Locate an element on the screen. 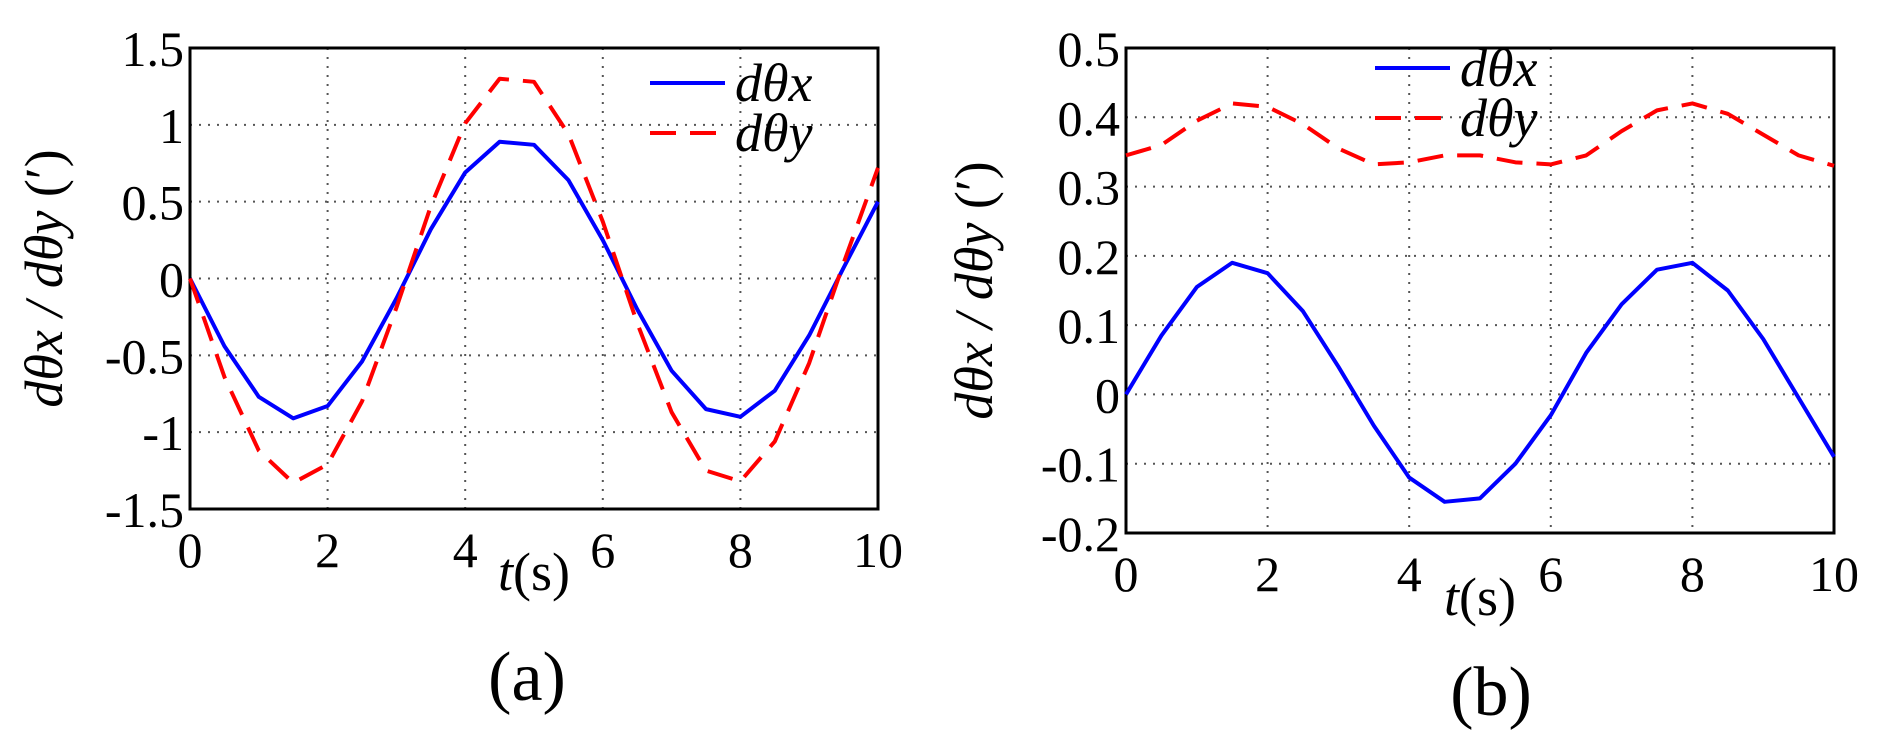  y-tick-label: 0.4 is located at coordinates (1089, 118).